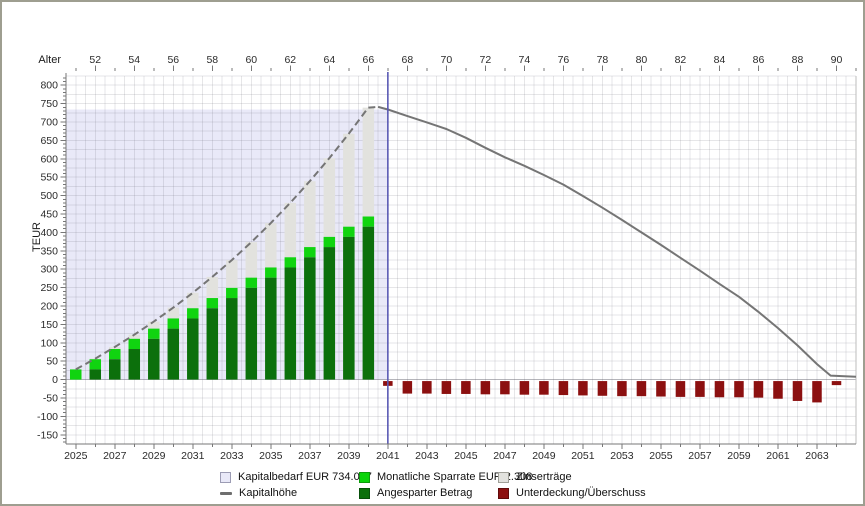  I want to click on alter-axis-title: Alter, so click(49, 60).